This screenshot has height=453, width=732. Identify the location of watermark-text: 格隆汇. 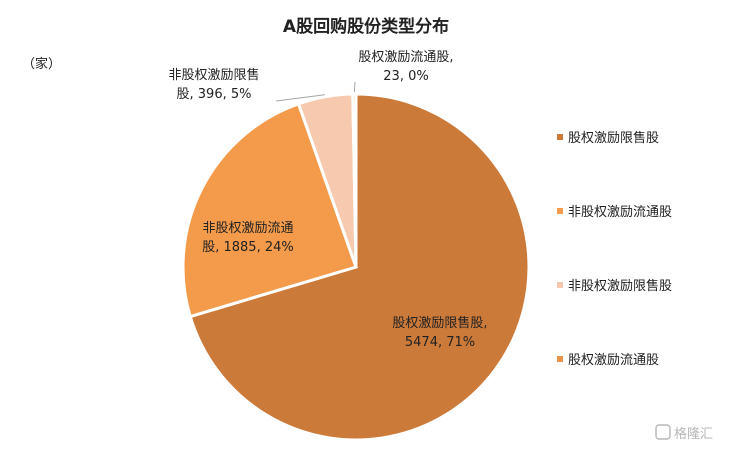
(693, 434).